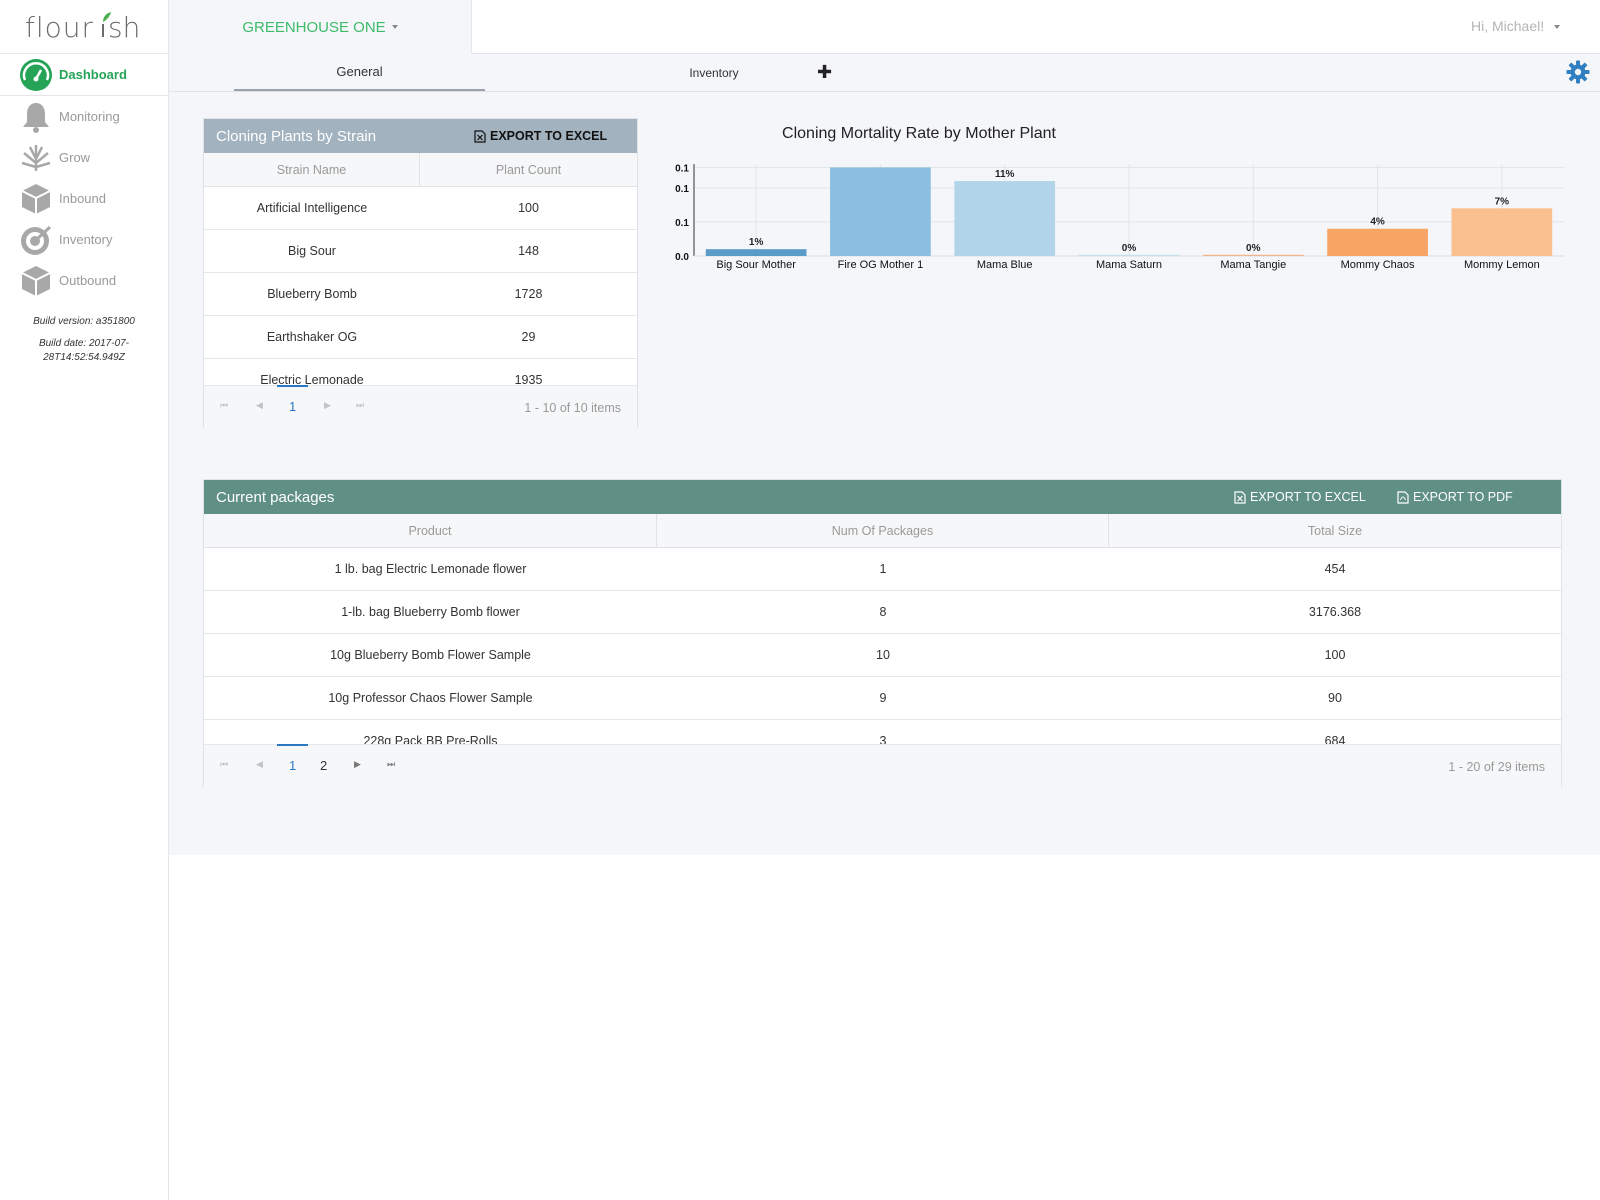 This screenshot has width=1600, height=1200. What do you see at coordinates (882, 569) in the screenshot?
I see `table-row: 1 lb. bag Electric Lemonade flower 1 454` at bounding box center [882, 569].